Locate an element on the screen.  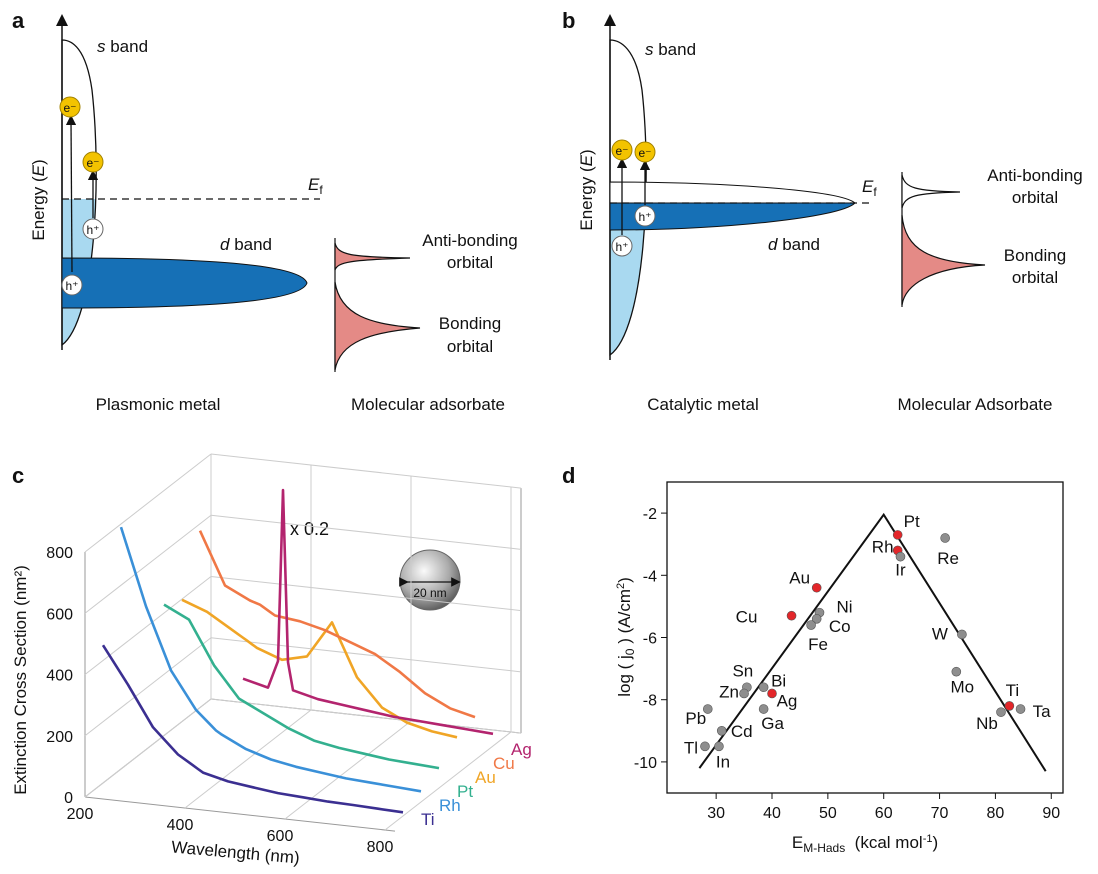
y-tick-label: 400 is located at coordinates (59, 676).